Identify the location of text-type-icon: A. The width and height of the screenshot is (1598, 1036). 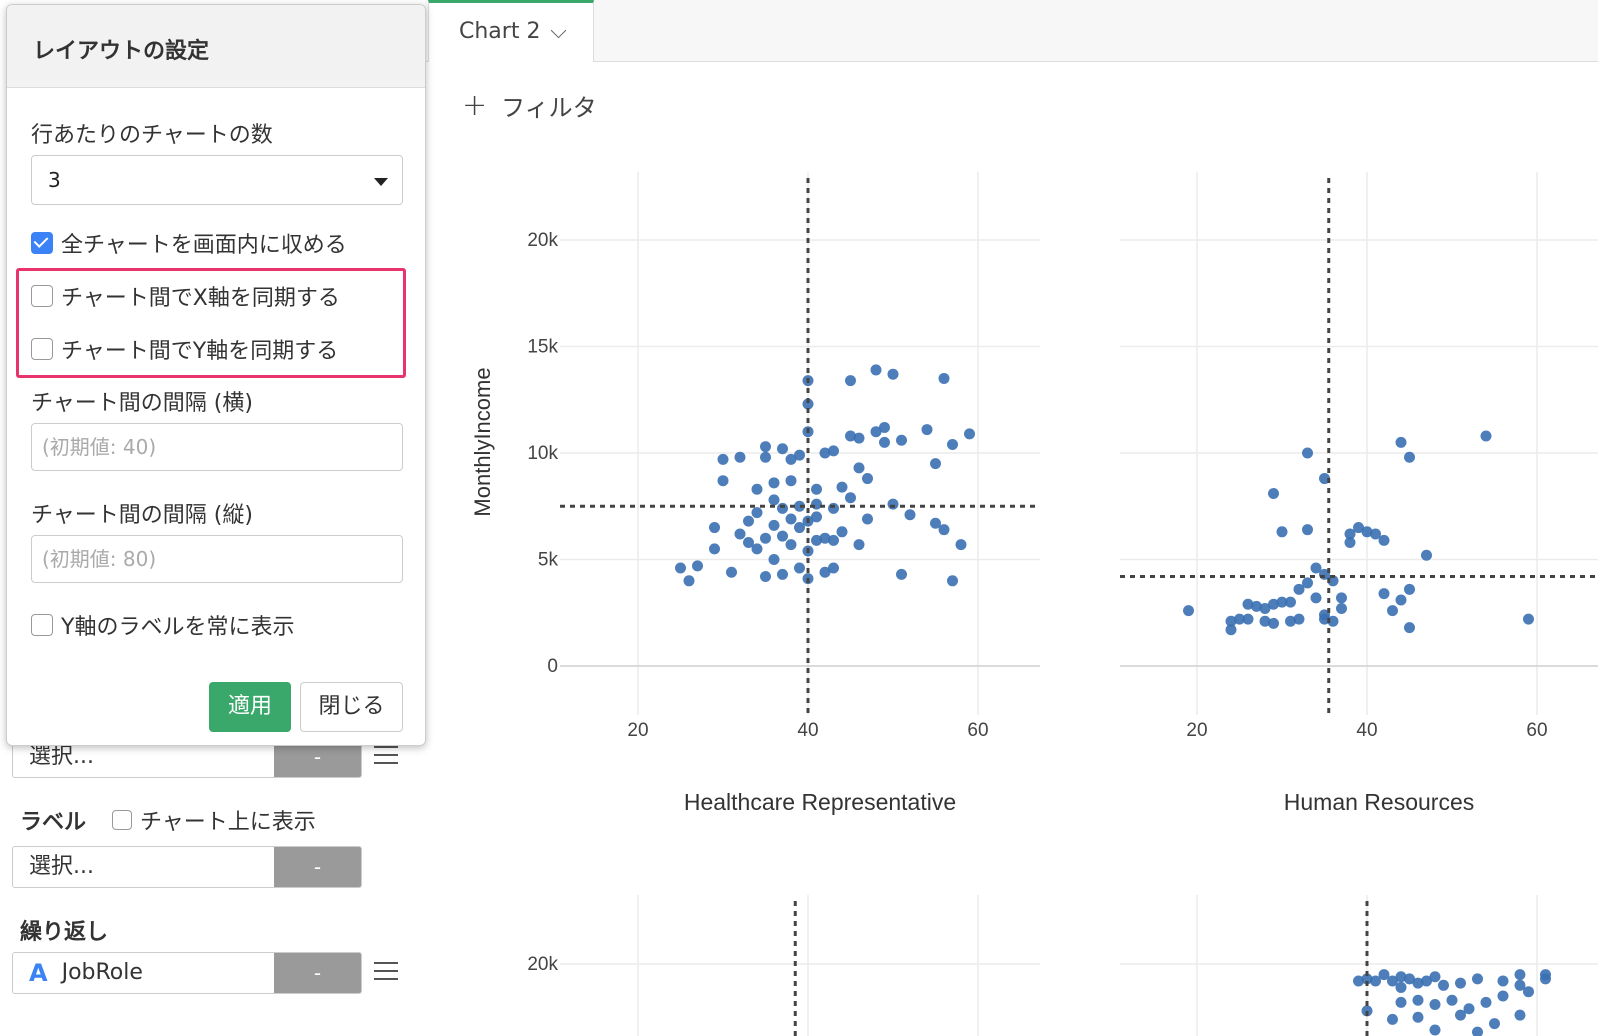
(38, 973).